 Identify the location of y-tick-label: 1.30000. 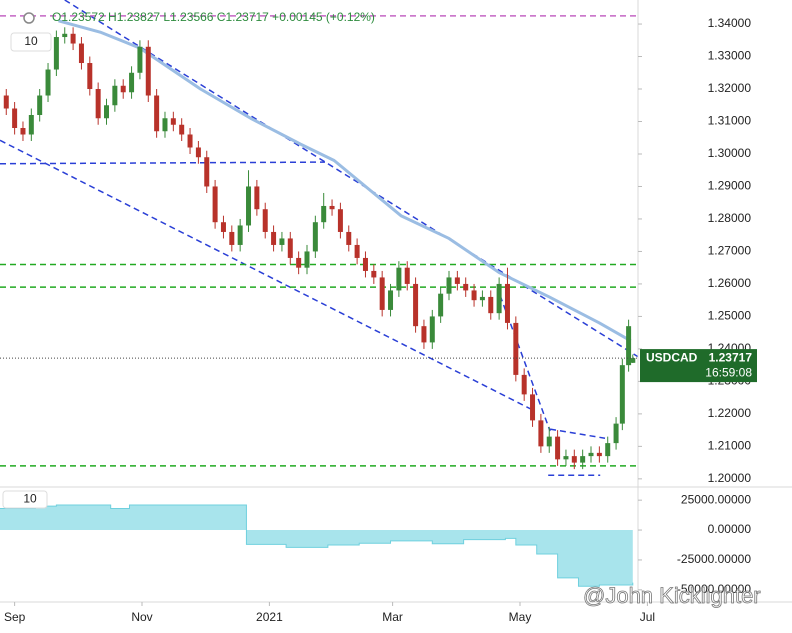
(730, 153).